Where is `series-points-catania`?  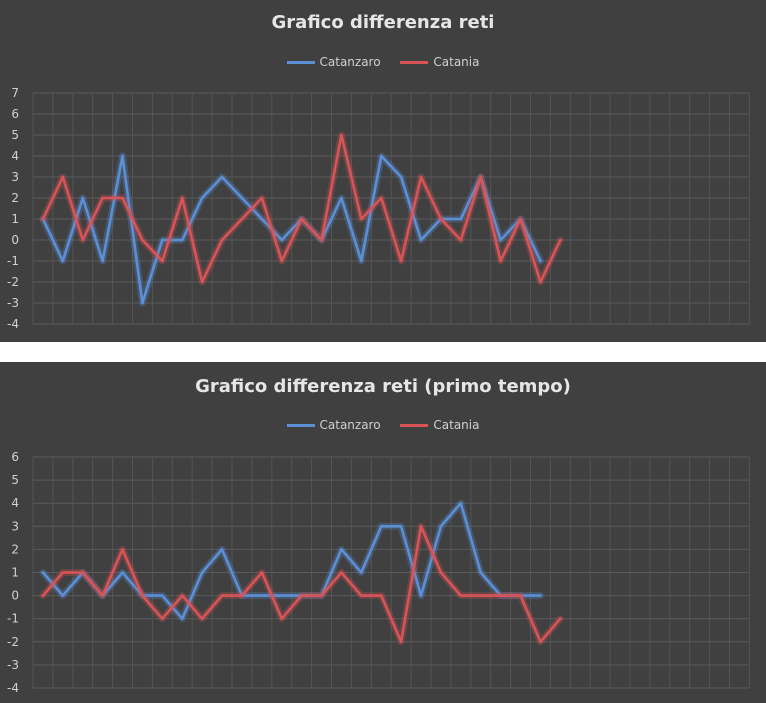 series-points-catania is located at coordinates (301, 584).